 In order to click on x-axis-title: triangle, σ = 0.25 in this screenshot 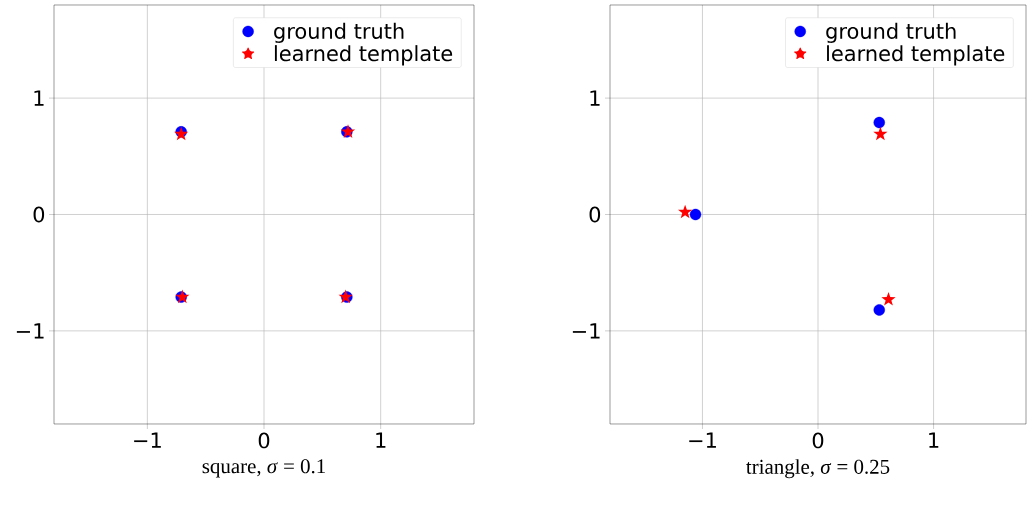, I will do `click(818, 469)`.